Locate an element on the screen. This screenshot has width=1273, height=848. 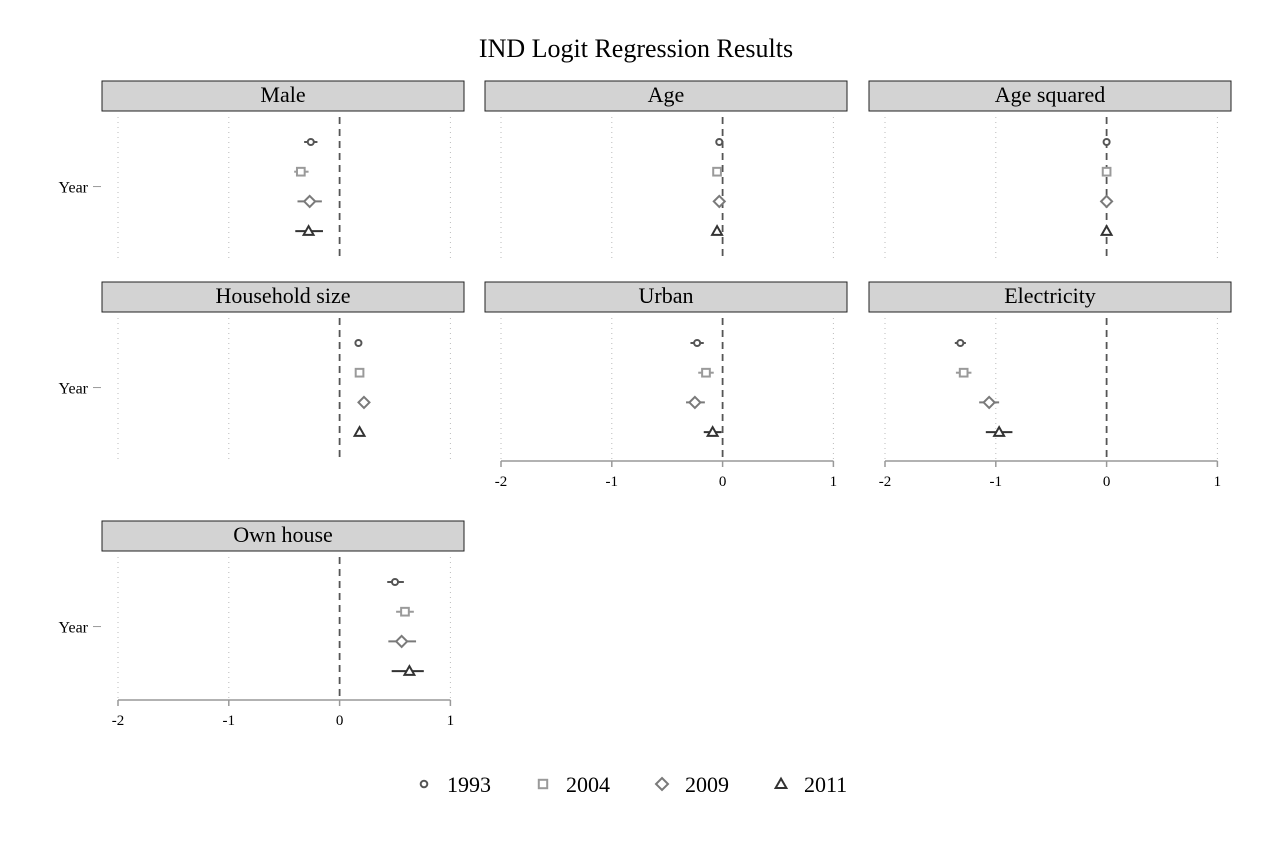
panel-age: Age is located at coordinates (666, 170).